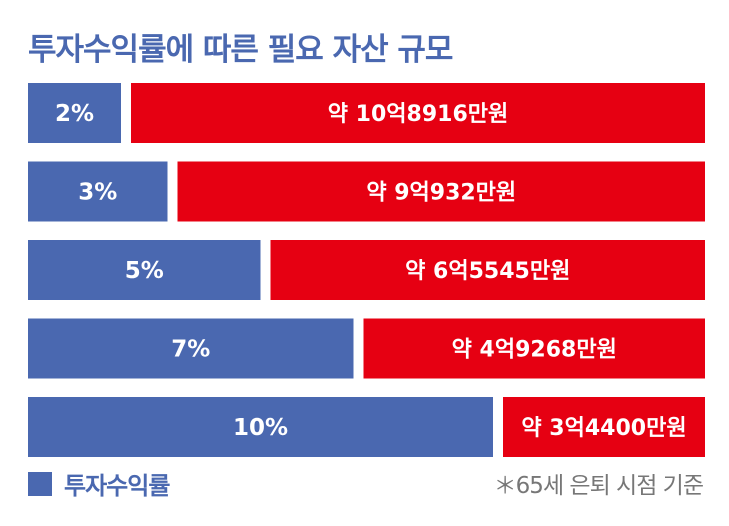 Image resolution: width=729 pixels, height=526 pixels. Describe the element at coordinates (240, 50) in the screenshot. I see `chart-title: 투자수익률에 따른 필요 자산 규모` at that location.